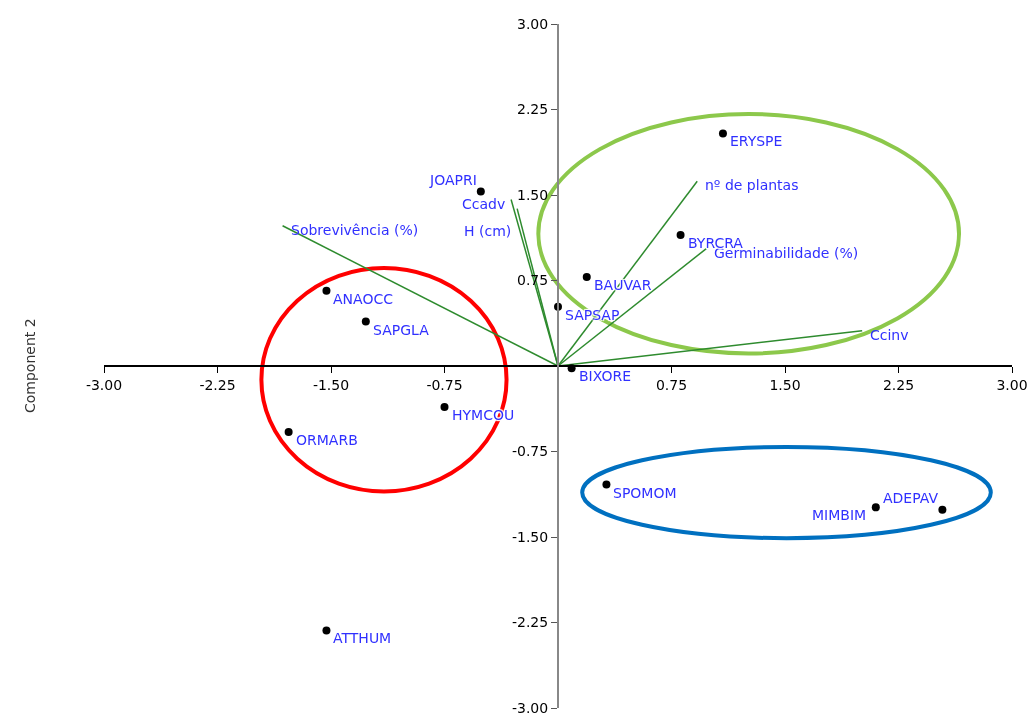 This screenshot has width=1035, height=716. Describe the element at coordinates (898, 384) in the screenshot. I see `x-tick-label: 2.25` at that location.